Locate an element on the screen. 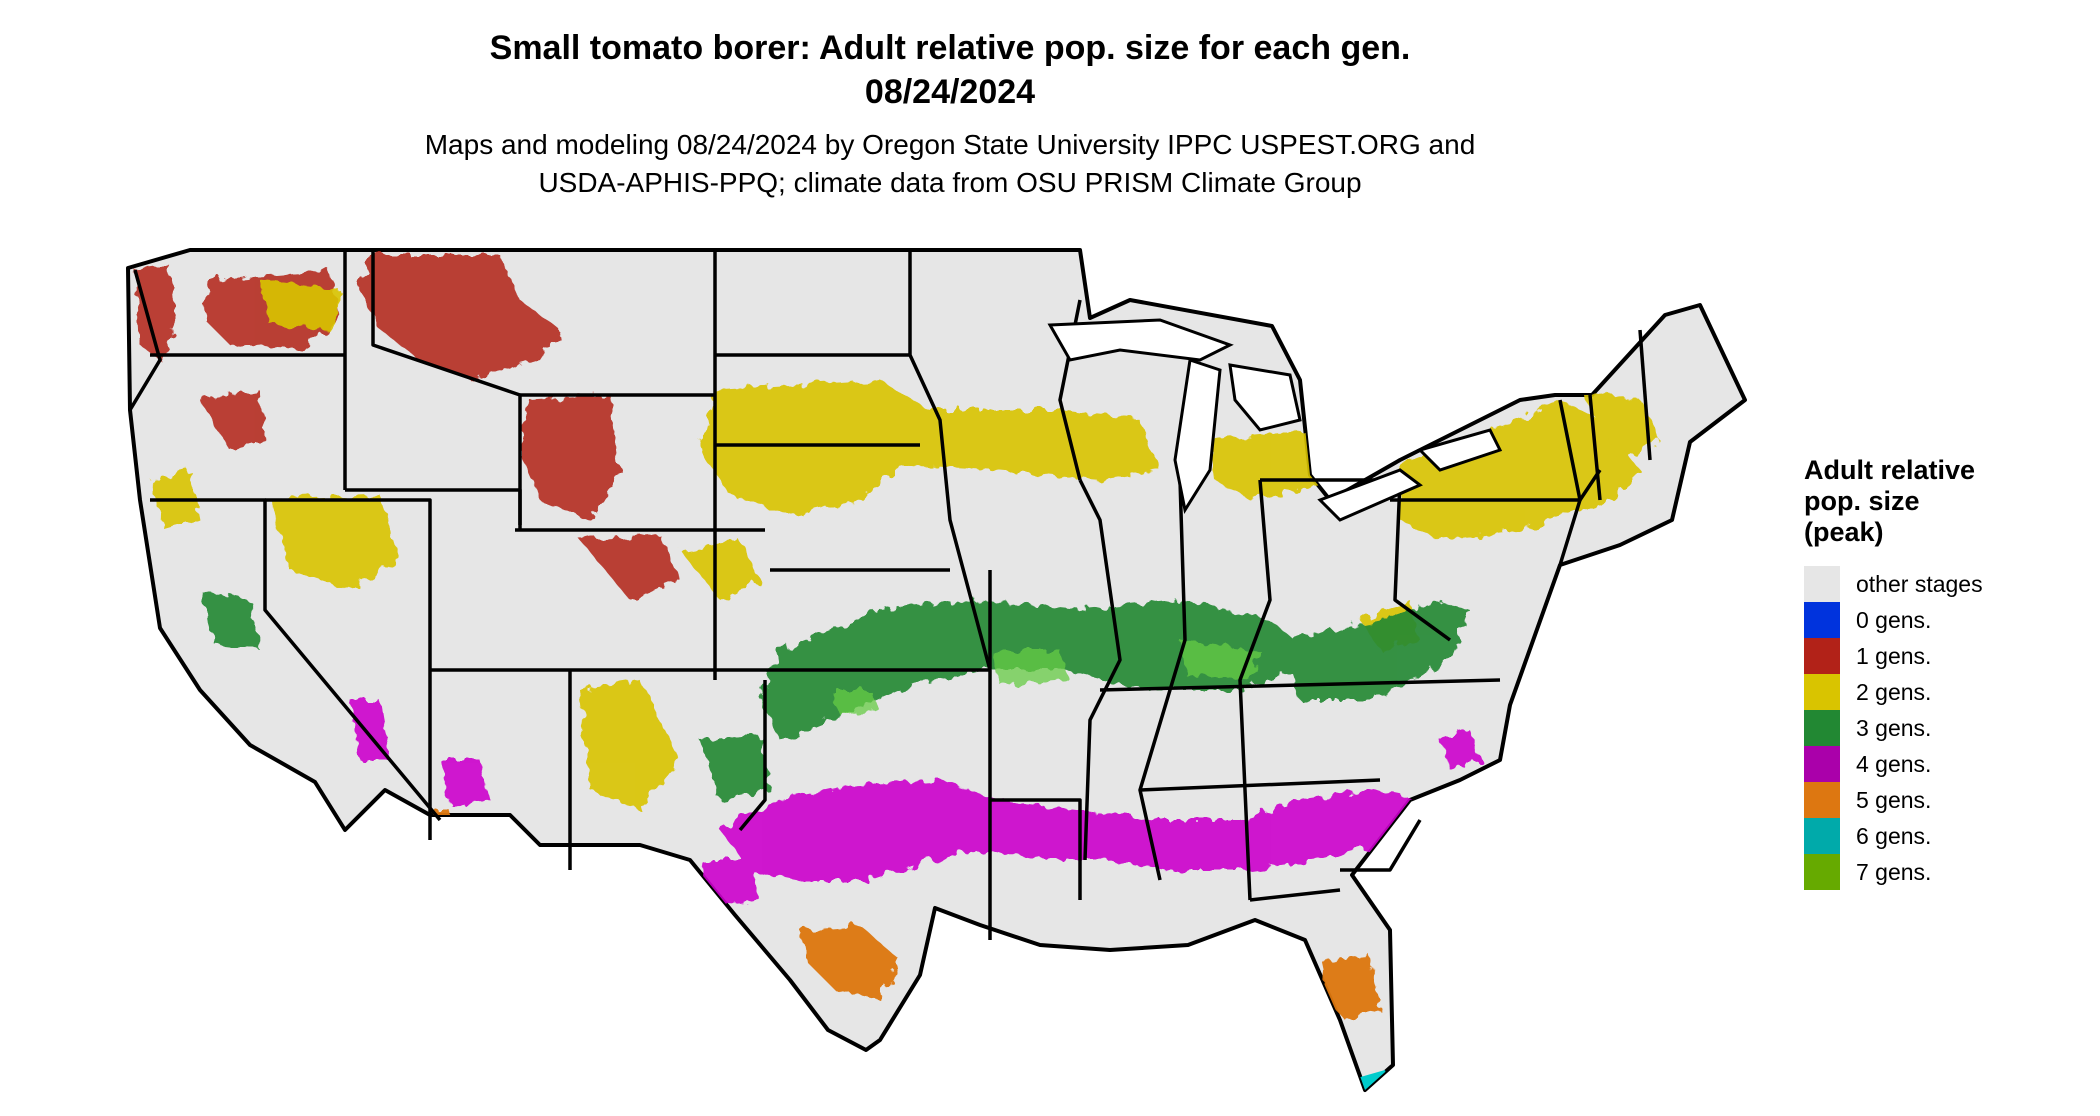  legend-label: other stages is located at coordinates (1919, 583).